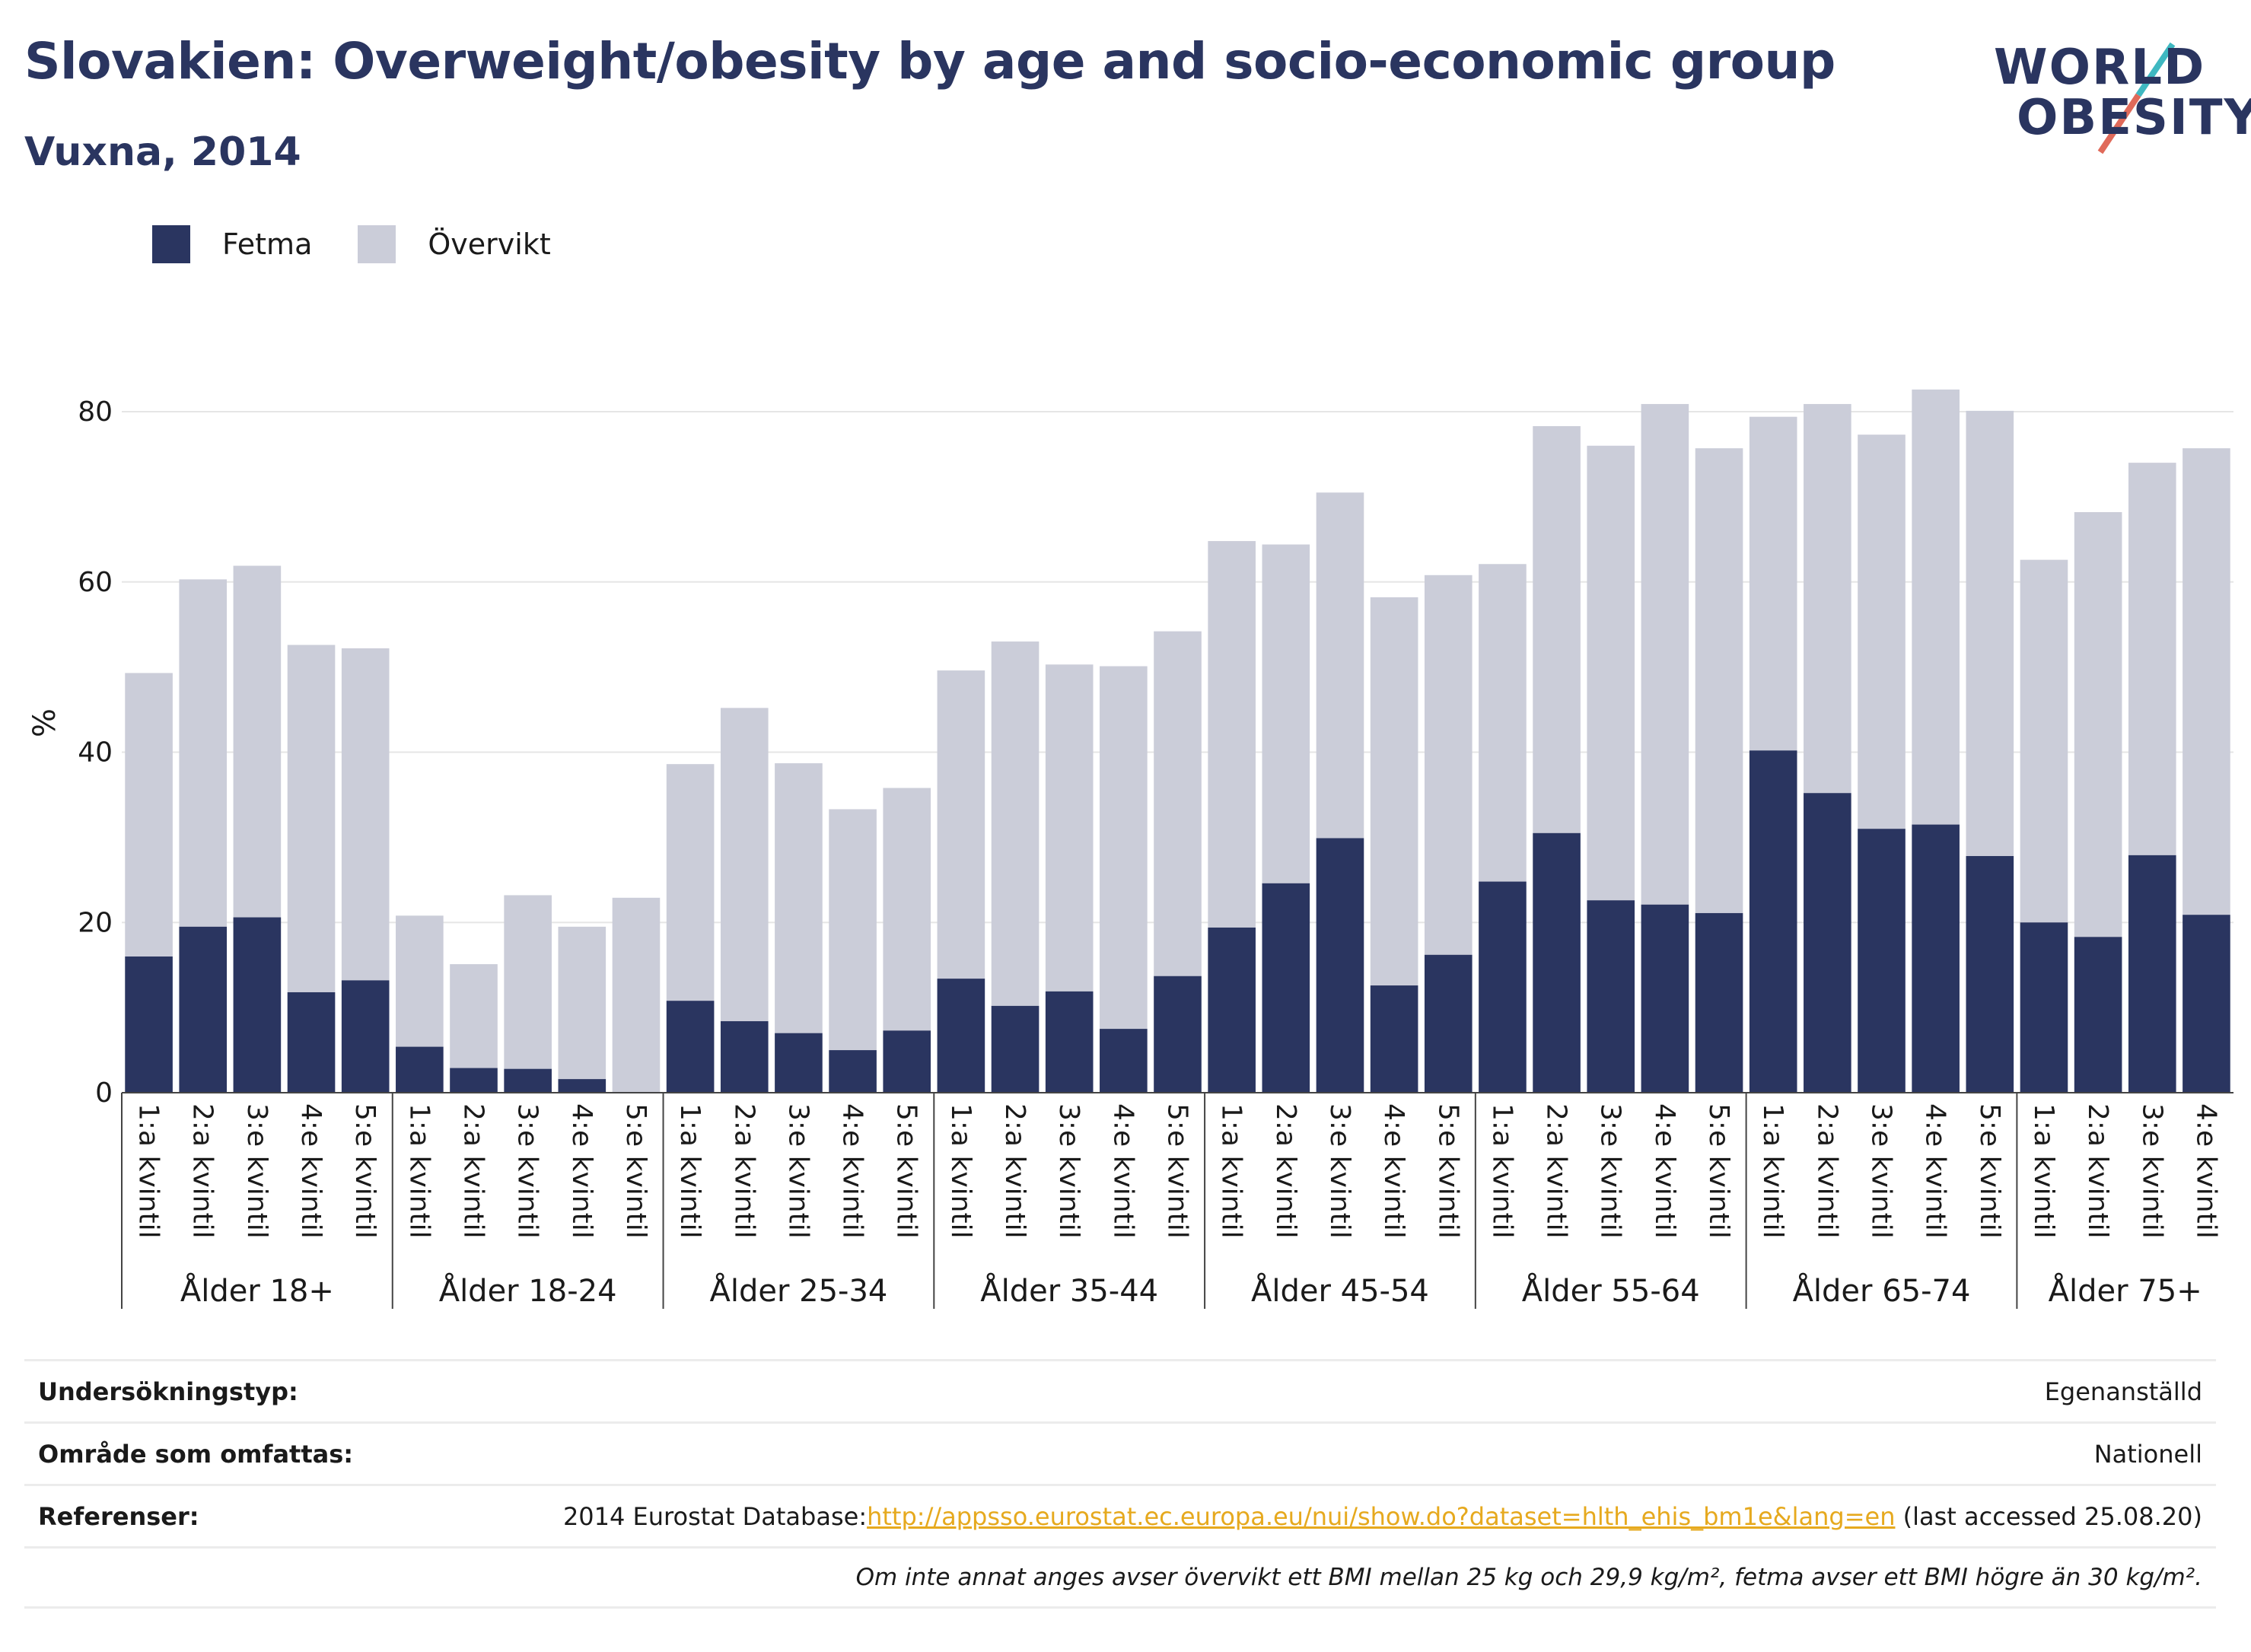 Image resolution: width=2251 pixels, height=1652 pixels. I want to click on references-prefix: 2014 Eurostat Database:, so click(715, 1516).